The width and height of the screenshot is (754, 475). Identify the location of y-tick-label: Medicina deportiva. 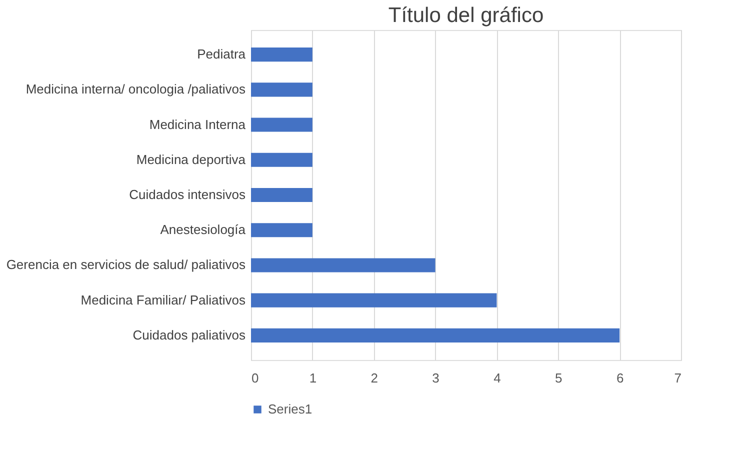
(191, 159).